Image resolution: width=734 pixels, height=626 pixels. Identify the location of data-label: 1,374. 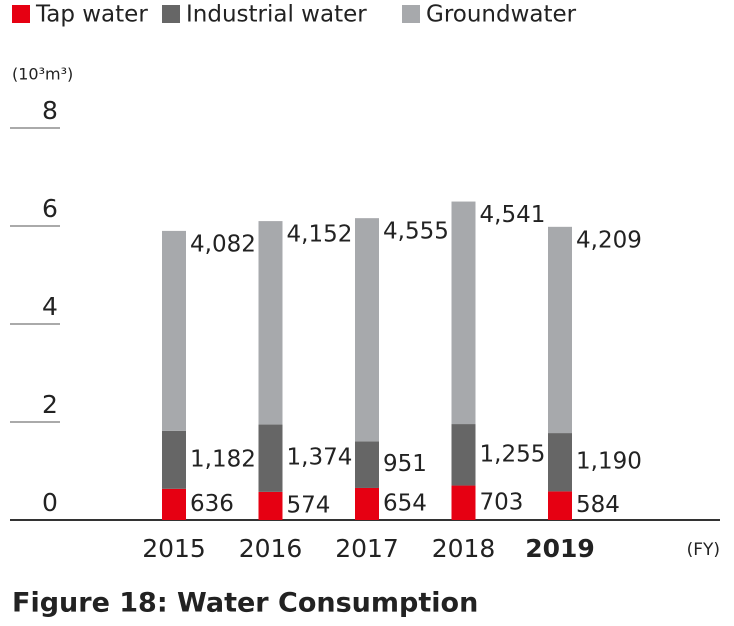
(320, 458).